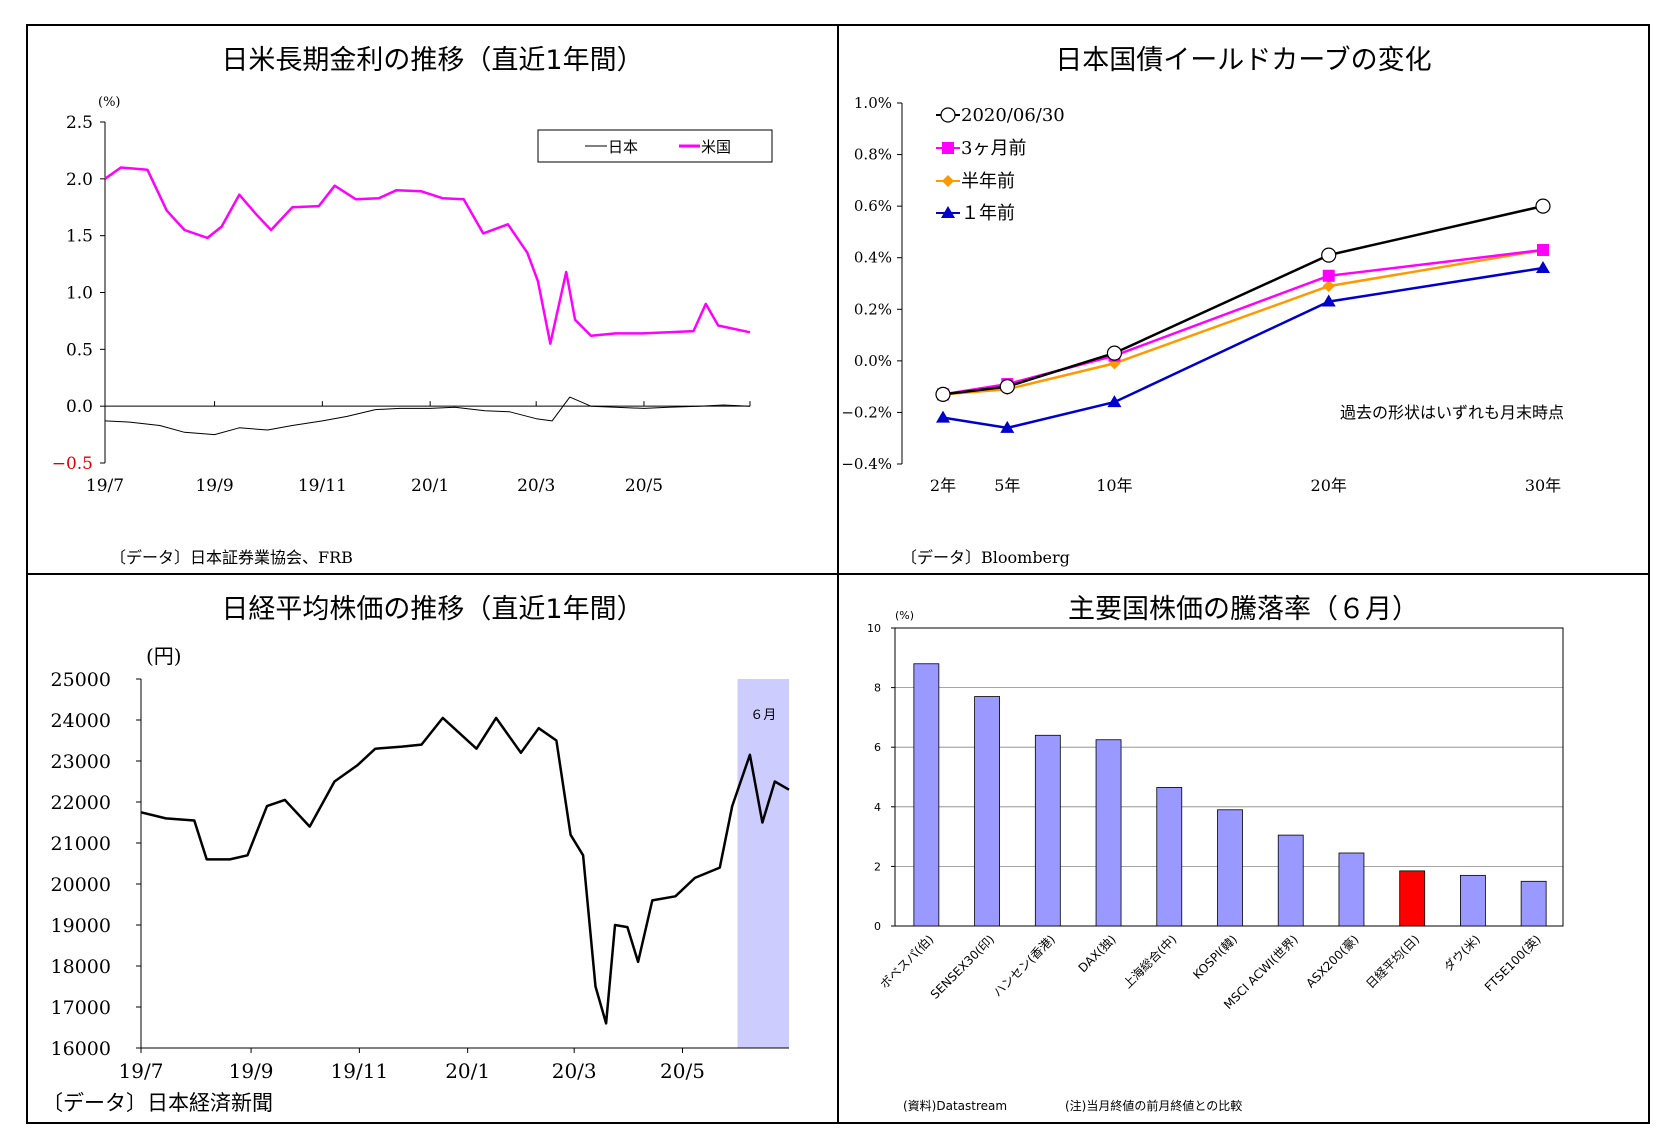  I want to click on y-tick-label: −0.5, so click(72, 464).